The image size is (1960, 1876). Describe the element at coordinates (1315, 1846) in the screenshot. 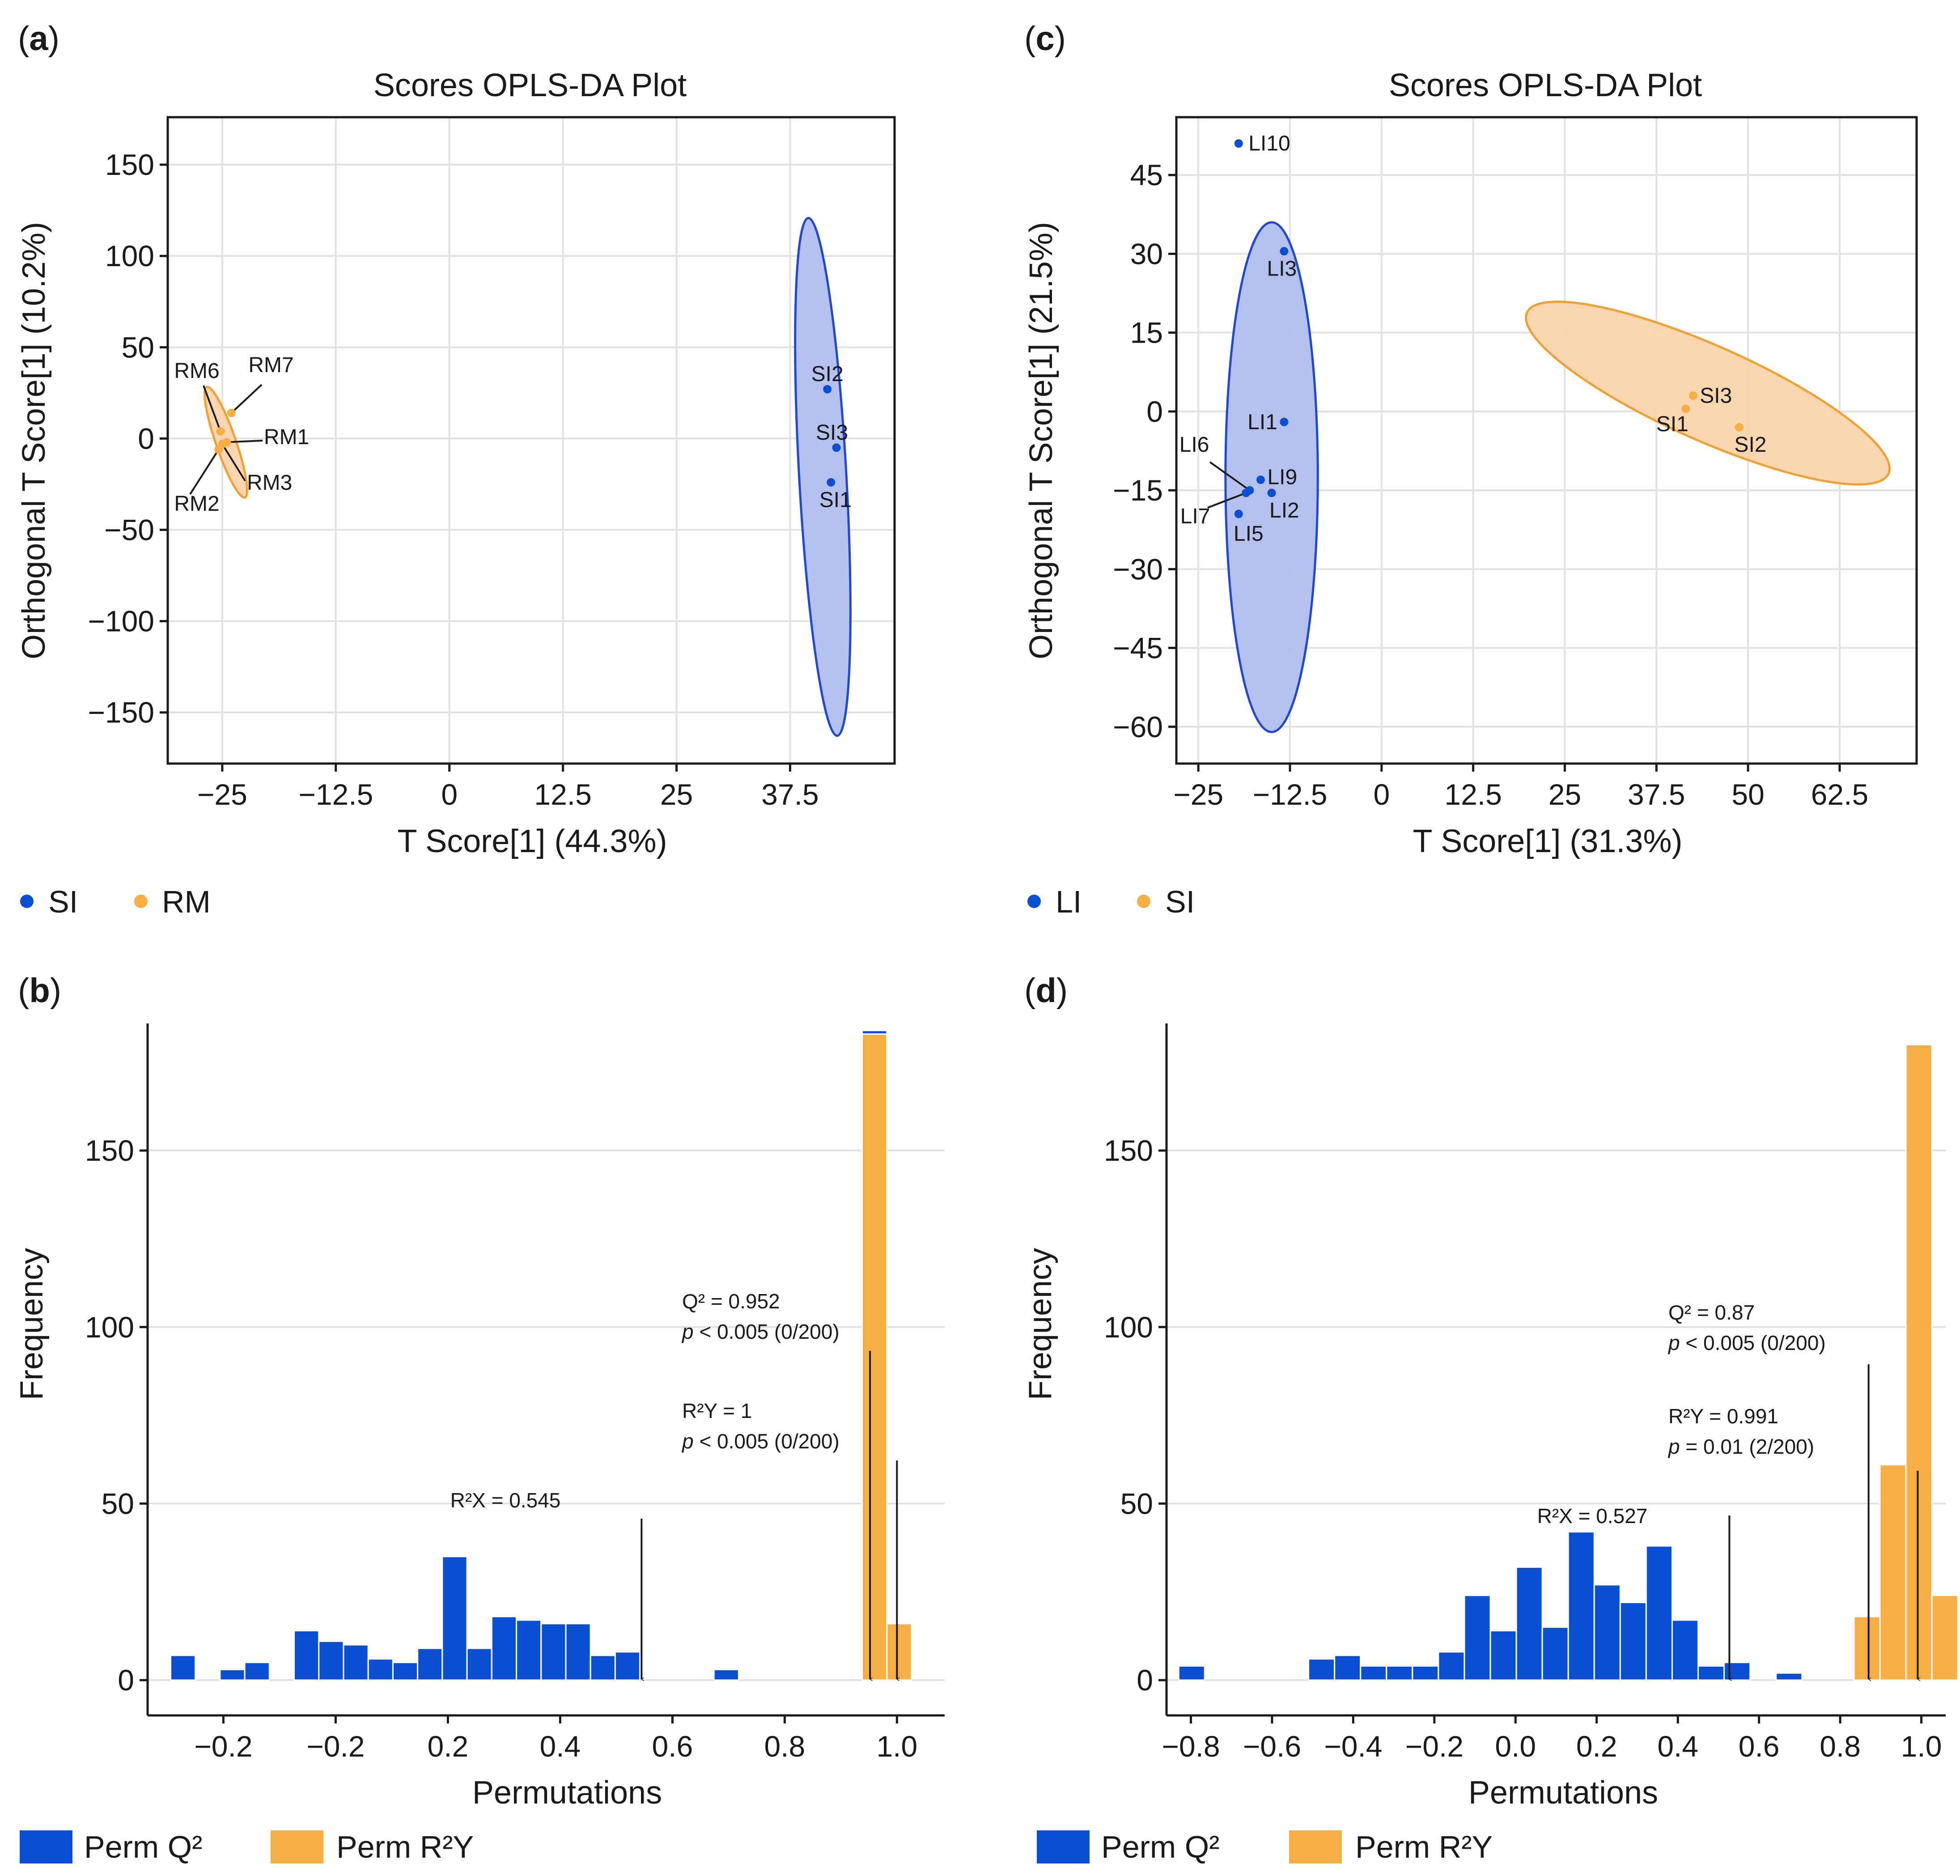

I see `legend-swatch-perm-r2y-d` at that location.